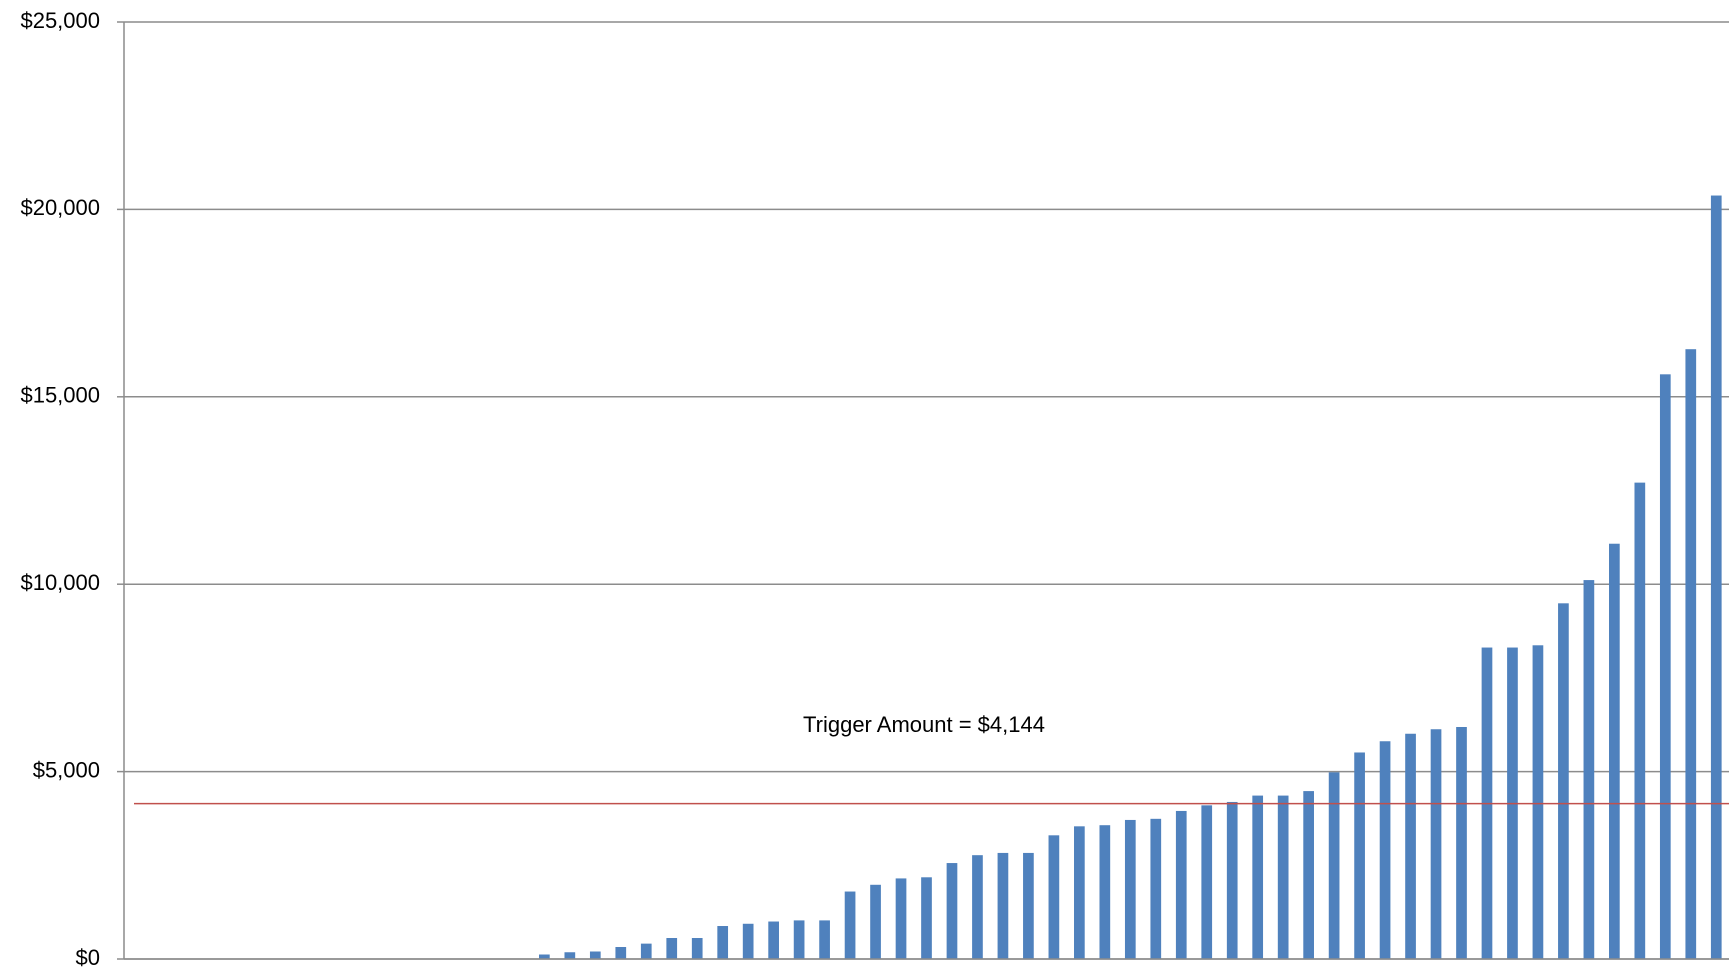 This screenshot has height=973, width=1732. Describe the element at coordinates (60, 207) in the screenshot. I see `y-tick-label: $20,000` at that location.